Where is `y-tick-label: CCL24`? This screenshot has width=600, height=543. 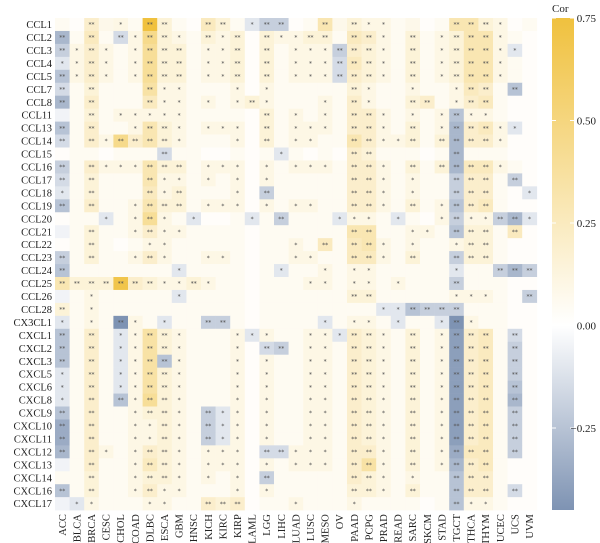
y-tick-label: CCL24 is located at coordinates (37, 271).